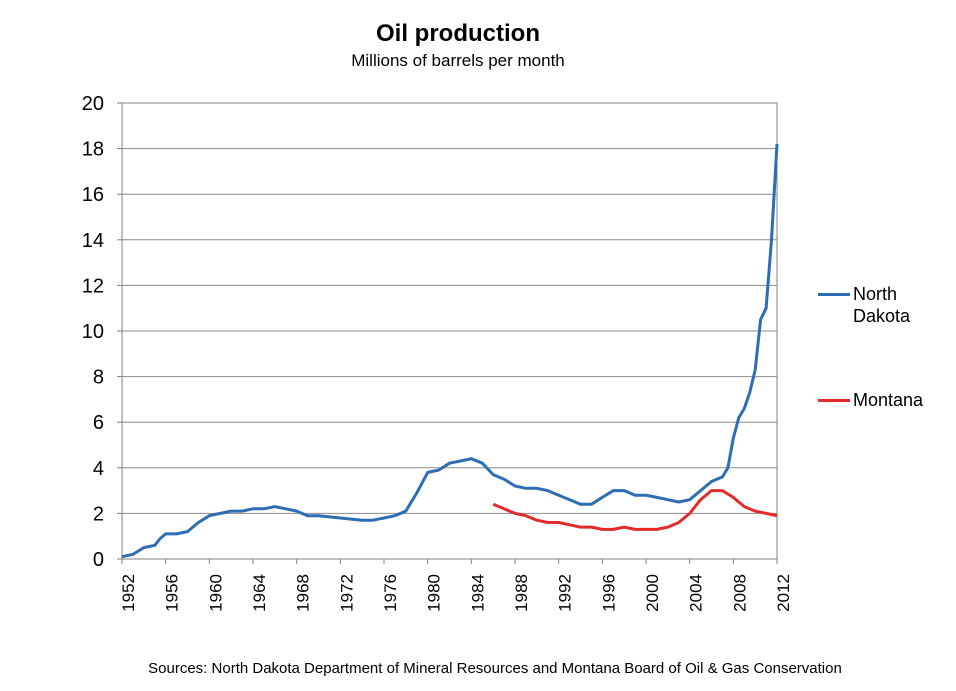 This screenshot has width=956, height=691. I want to click on x-tick-label: 2012, so click(783, 593).